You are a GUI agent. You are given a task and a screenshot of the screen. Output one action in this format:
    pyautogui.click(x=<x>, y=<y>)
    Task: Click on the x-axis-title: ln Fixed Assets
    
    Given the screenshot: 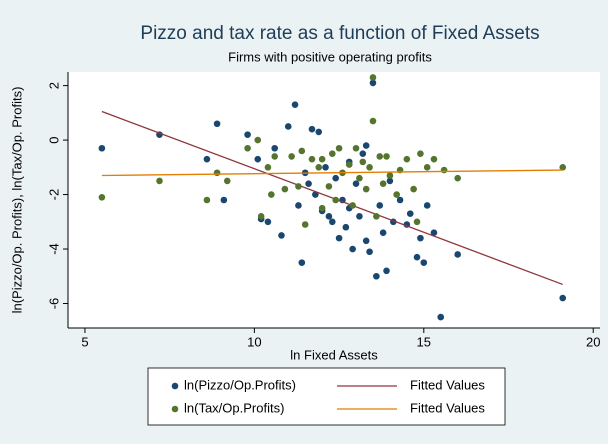 What is the action you would take?
    pyautogui.click(x=334, y=354)
    